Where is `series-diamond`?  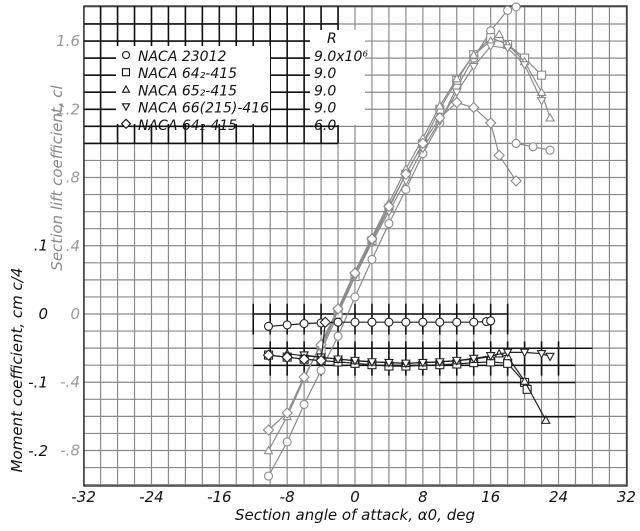
series-diamond is located at coordinates (297, 341).